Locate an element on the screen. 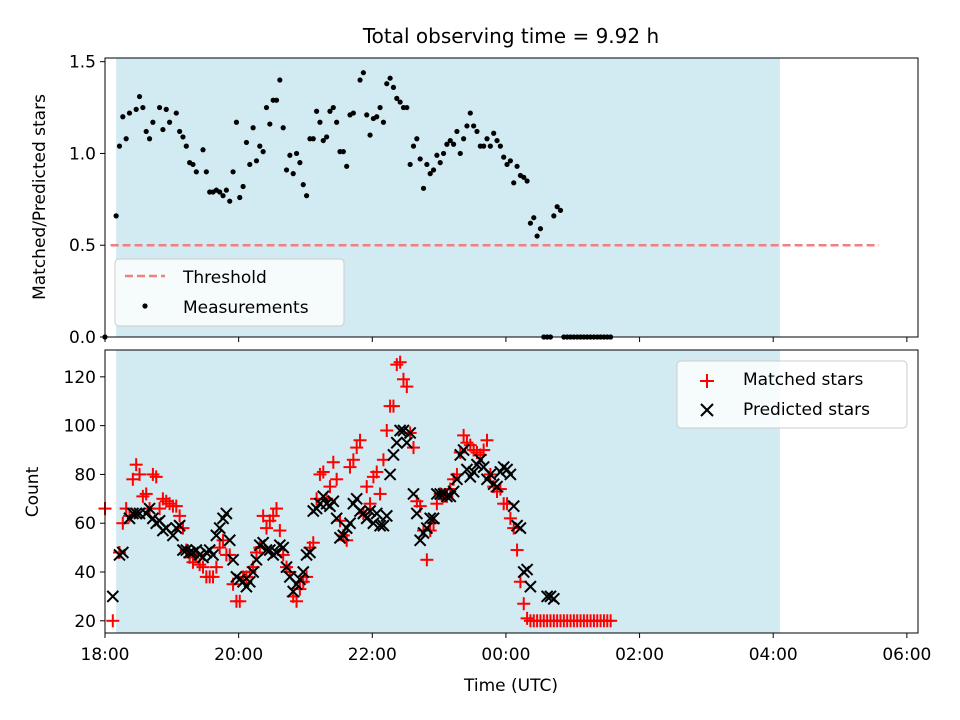 The height and width of the screenshot is (720, 960). y-tick-label: 80 is located at coordinates (85, 475).